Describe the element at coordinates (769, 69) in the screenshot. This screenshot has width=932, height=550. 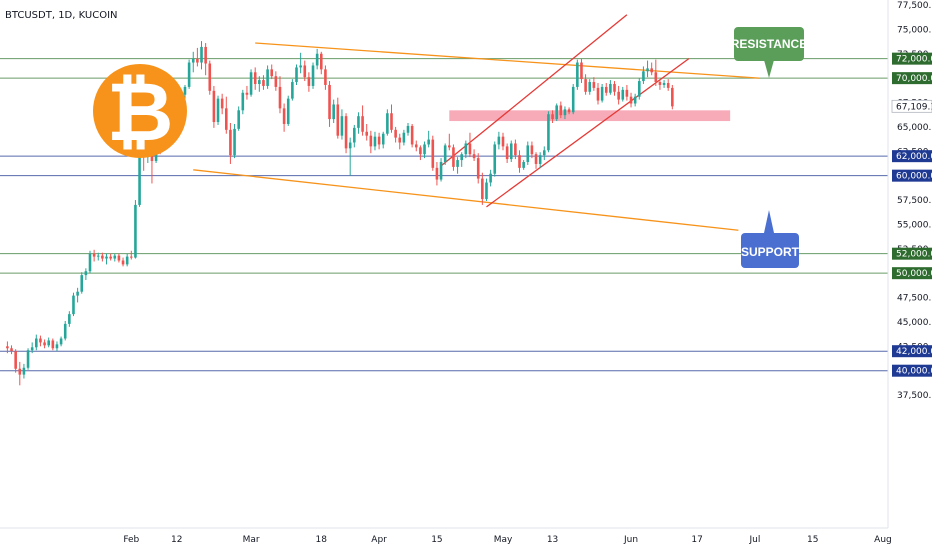
I see `resistance-callout-arrow` at that location.